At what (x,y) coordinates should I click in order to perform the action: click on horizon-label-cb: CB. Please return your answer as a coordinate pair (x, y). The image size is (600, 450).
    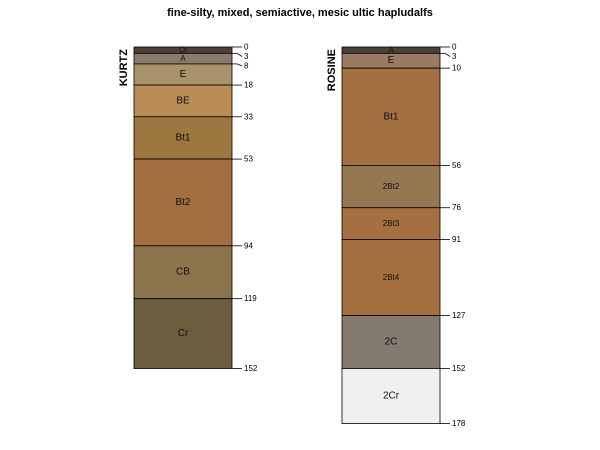
    Looking at the image, I should click on (183, 272).